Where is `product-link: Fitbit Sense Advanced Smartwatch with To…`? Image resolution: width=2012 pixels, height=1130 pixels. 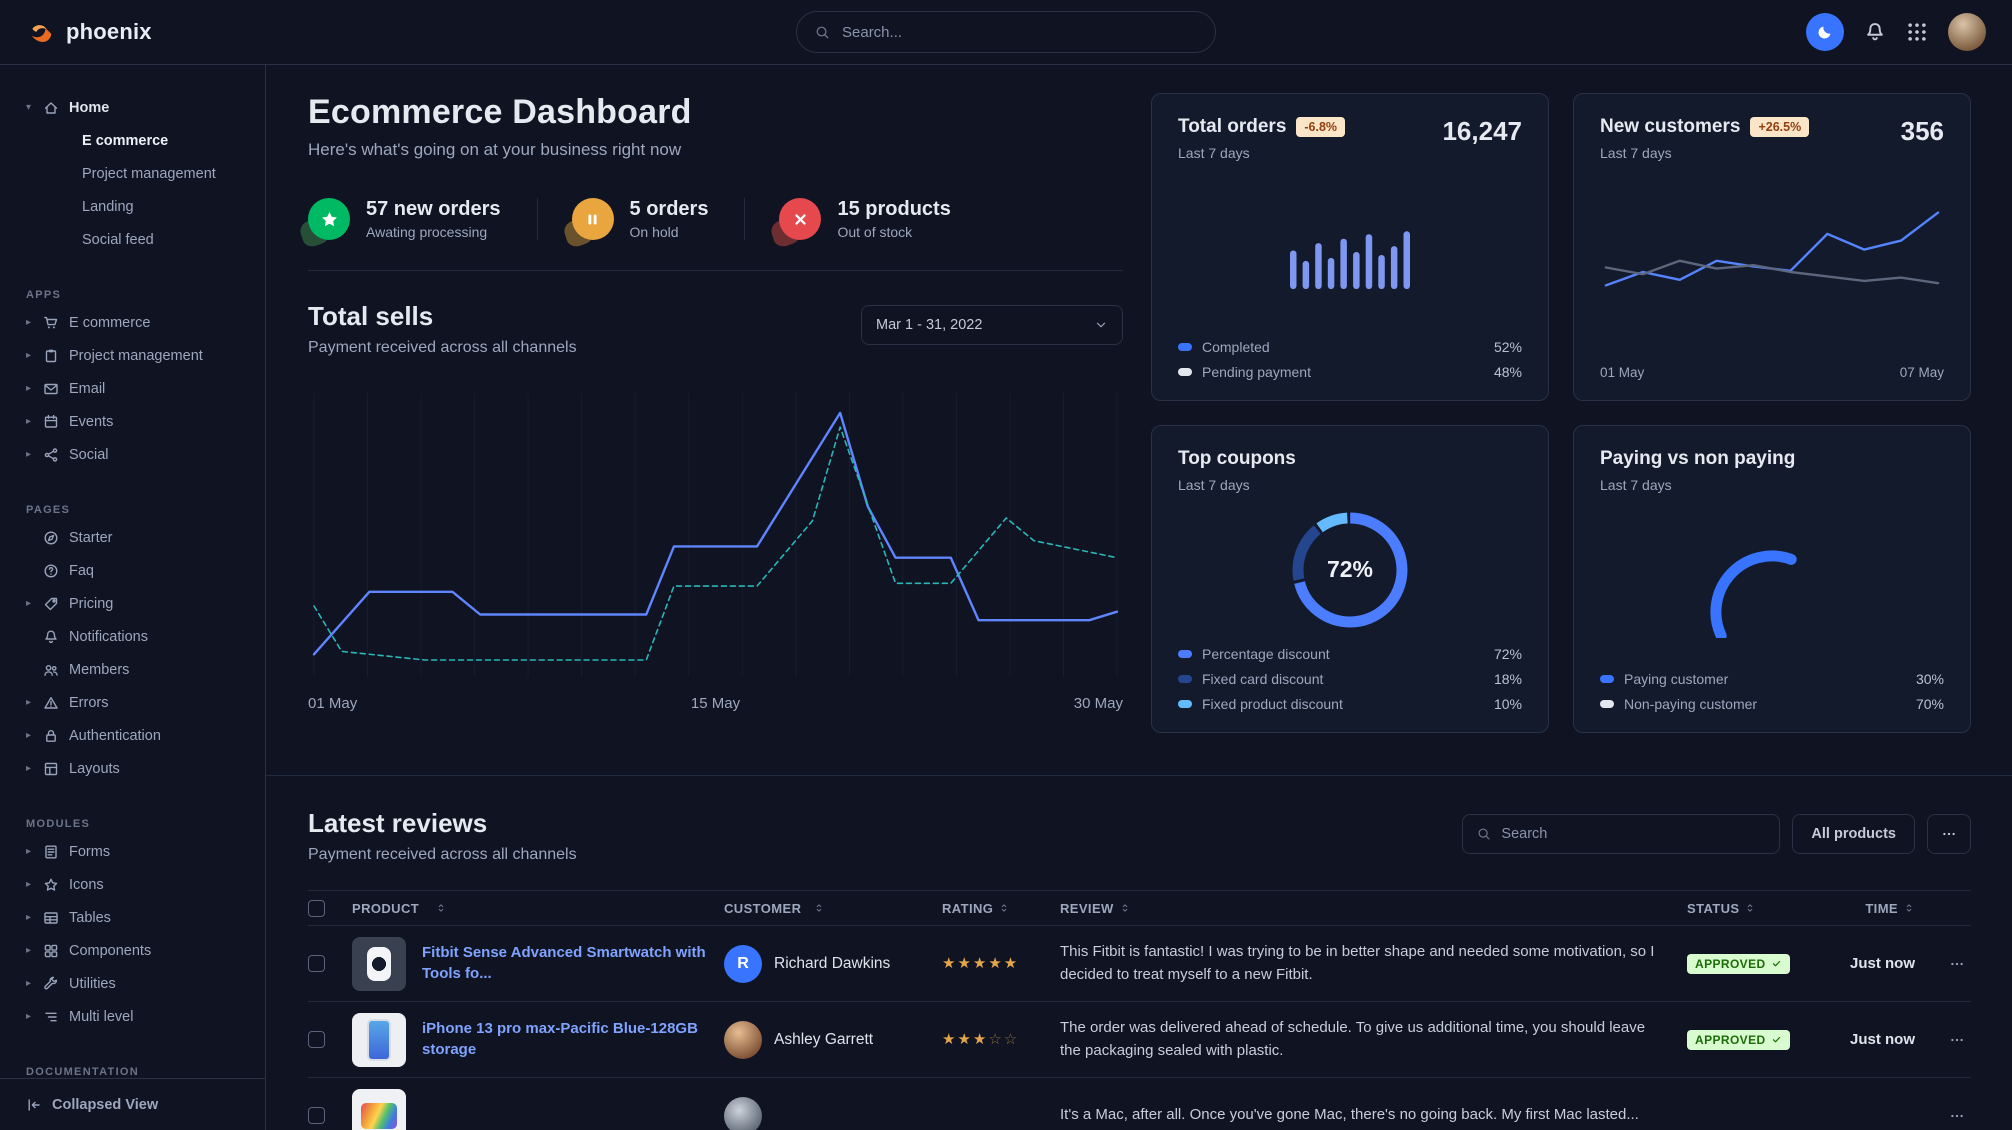
product-link: Fitbit Sense Advanced Smartwatch with To… is located at coordinates (564, 963).